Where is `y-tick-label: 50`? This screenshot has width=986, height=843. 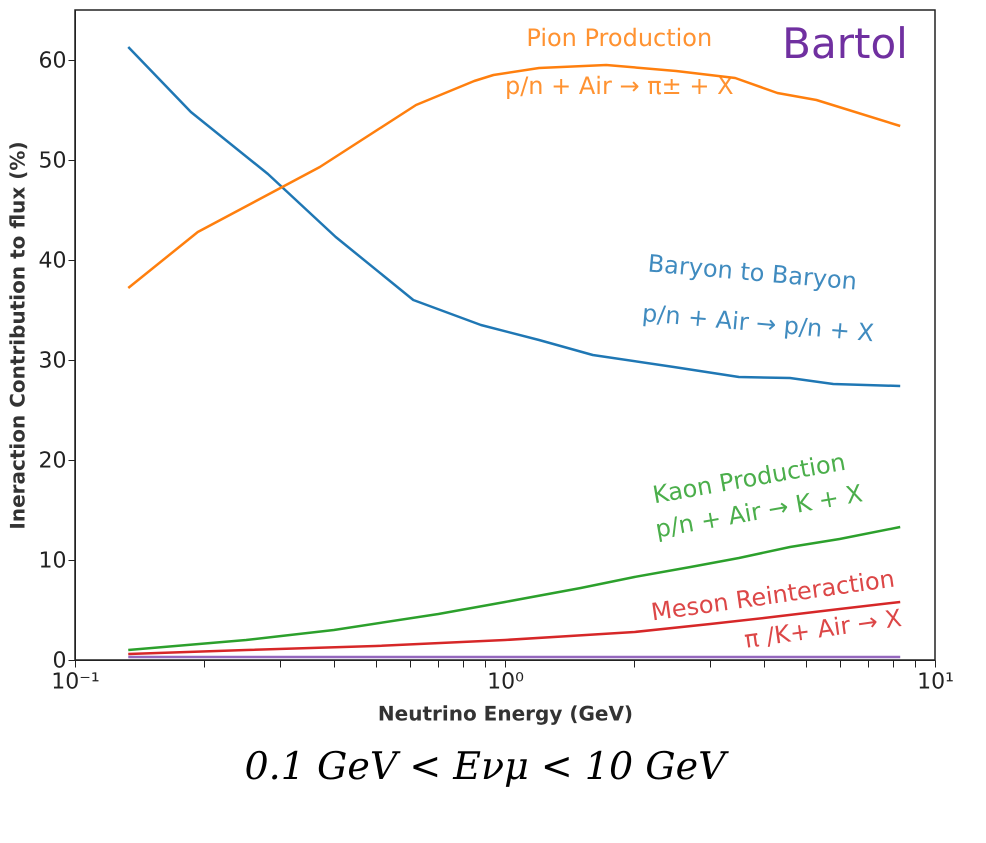
y-tick-label: 50 is located at coordinates (52, 161).